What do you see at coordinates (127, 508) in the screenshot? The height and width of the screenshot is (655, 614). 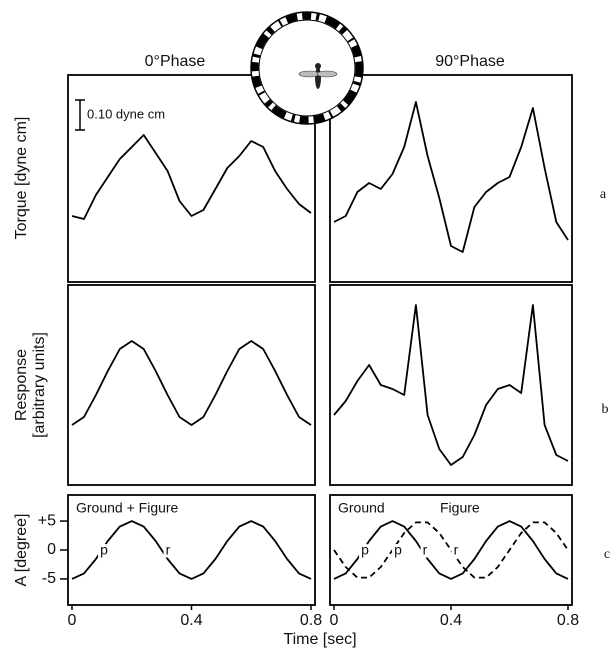 I see `legend-label: Ground + Figure` at bounding box center [127, 508].